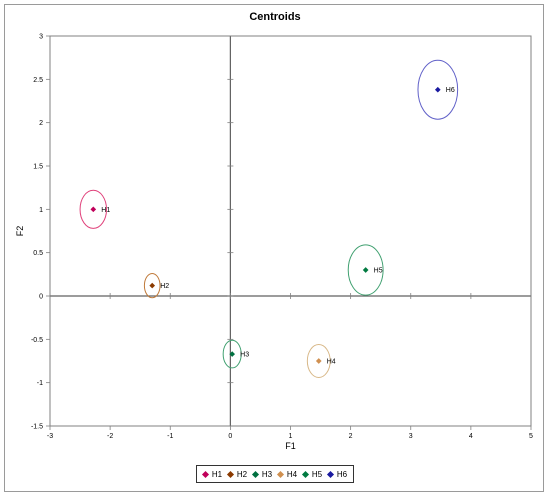 This screenshot has width=550, height=496. Describe the element at coordinates (38, 80) in the screenshot. I see `y-tick-label: 2.5` at that location.